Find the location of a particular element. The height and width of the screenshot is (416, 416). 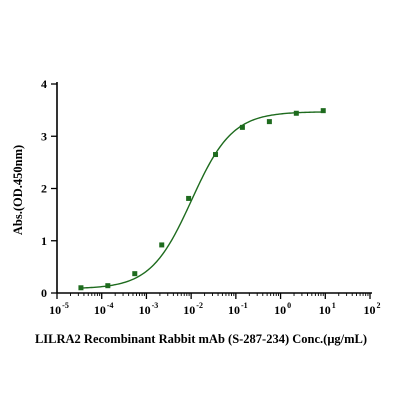

x-tick-label: 10⁻⁴ is located at coordinates (104, 309).